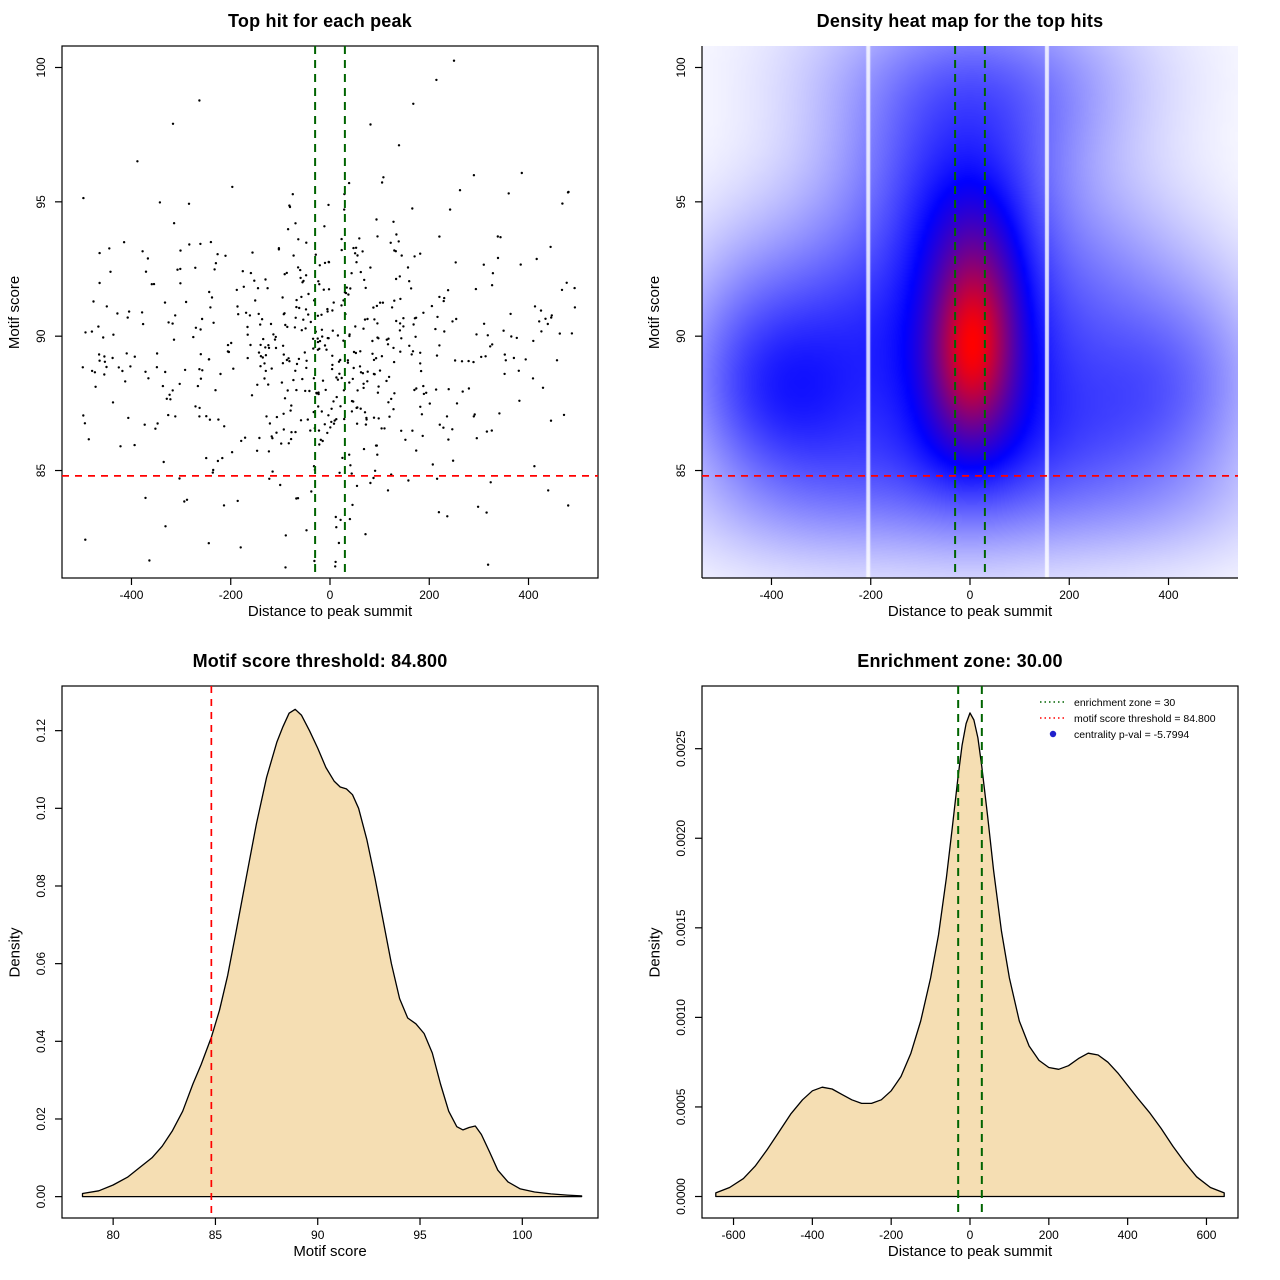 The height and width of the screenshot is (1280, 1280). Describe the element at coordinates (681, 748) in the screenshot. I see `svg-text: 0.0025` at that location.